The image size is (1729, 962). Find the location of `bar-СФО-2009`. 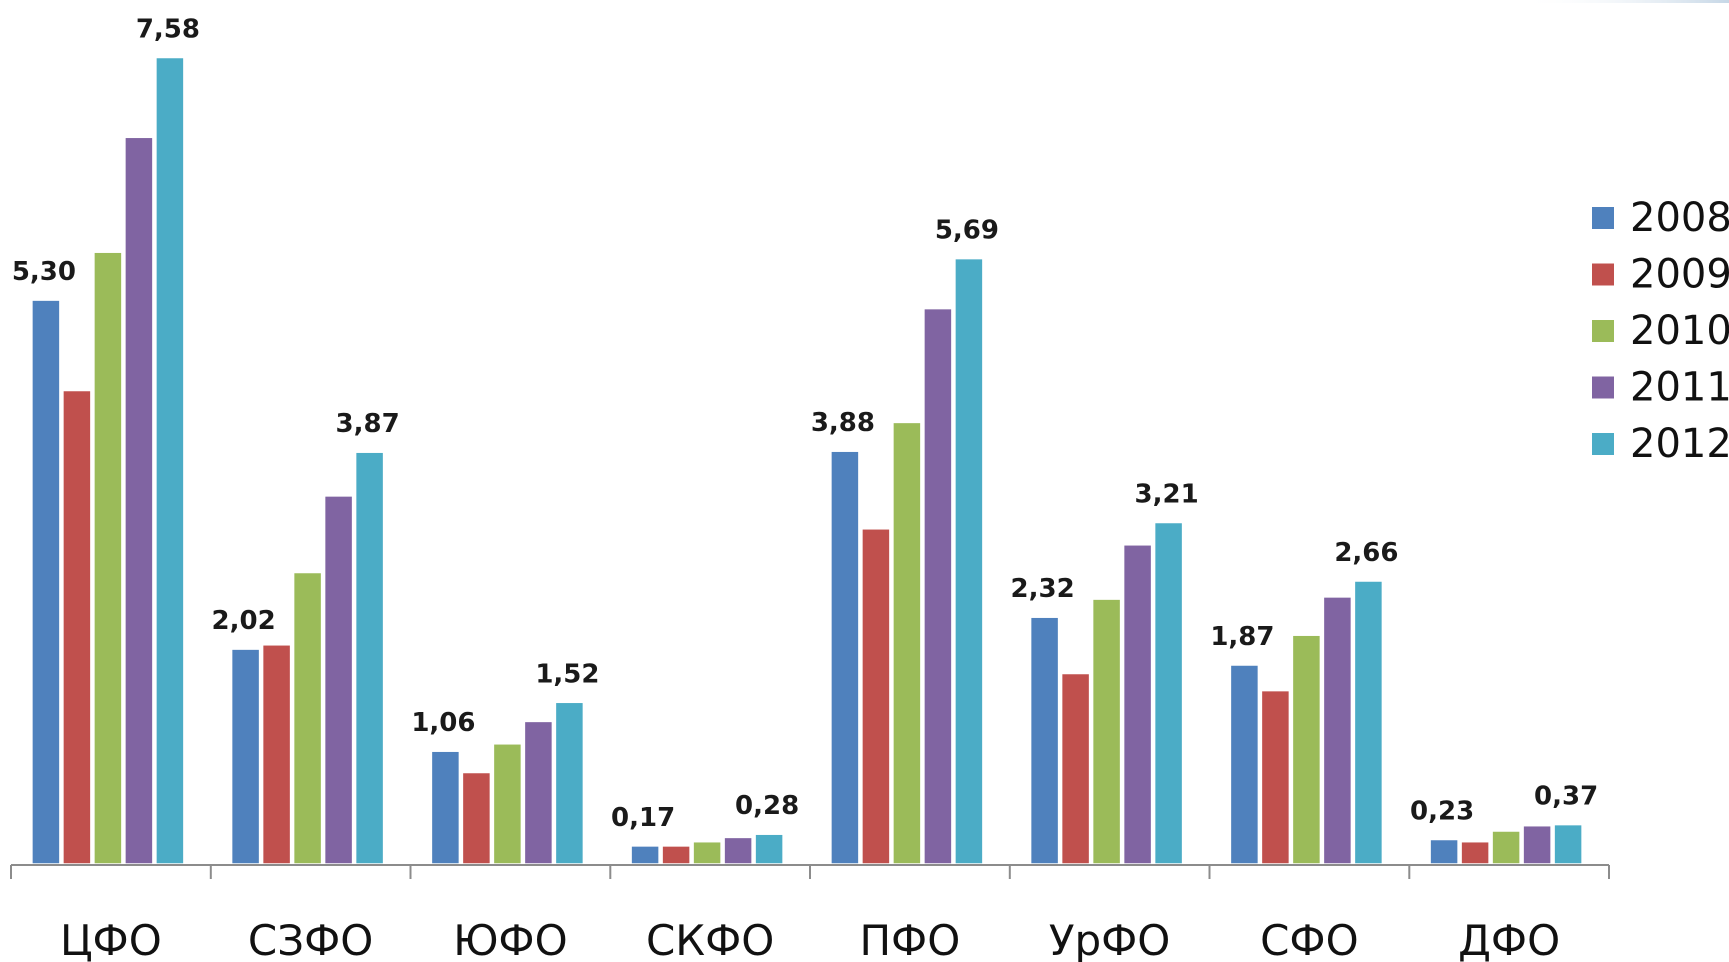

bar-СФО-2009 is located at coordinates (1275, 777).